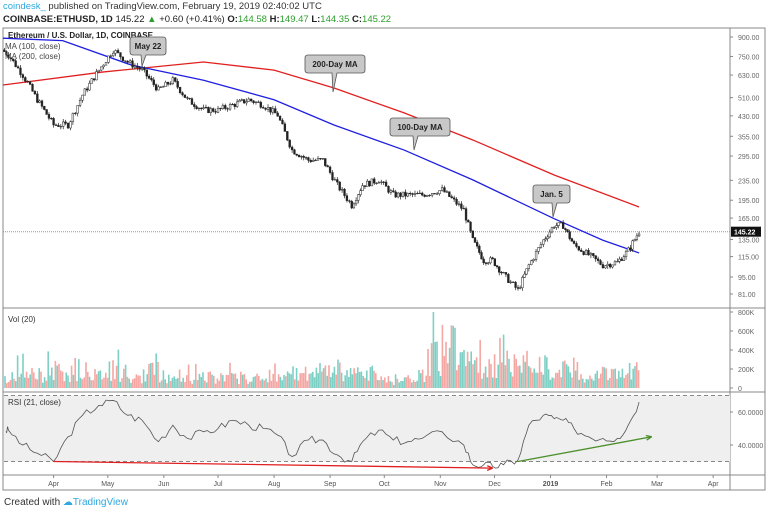 Image resolution: width=768 pixels, height=513 pixels. What do you see at coordinates (749, 76) in the screenshot?
I see `price-tick-label: 630.00` at bounding box center [749, 76].